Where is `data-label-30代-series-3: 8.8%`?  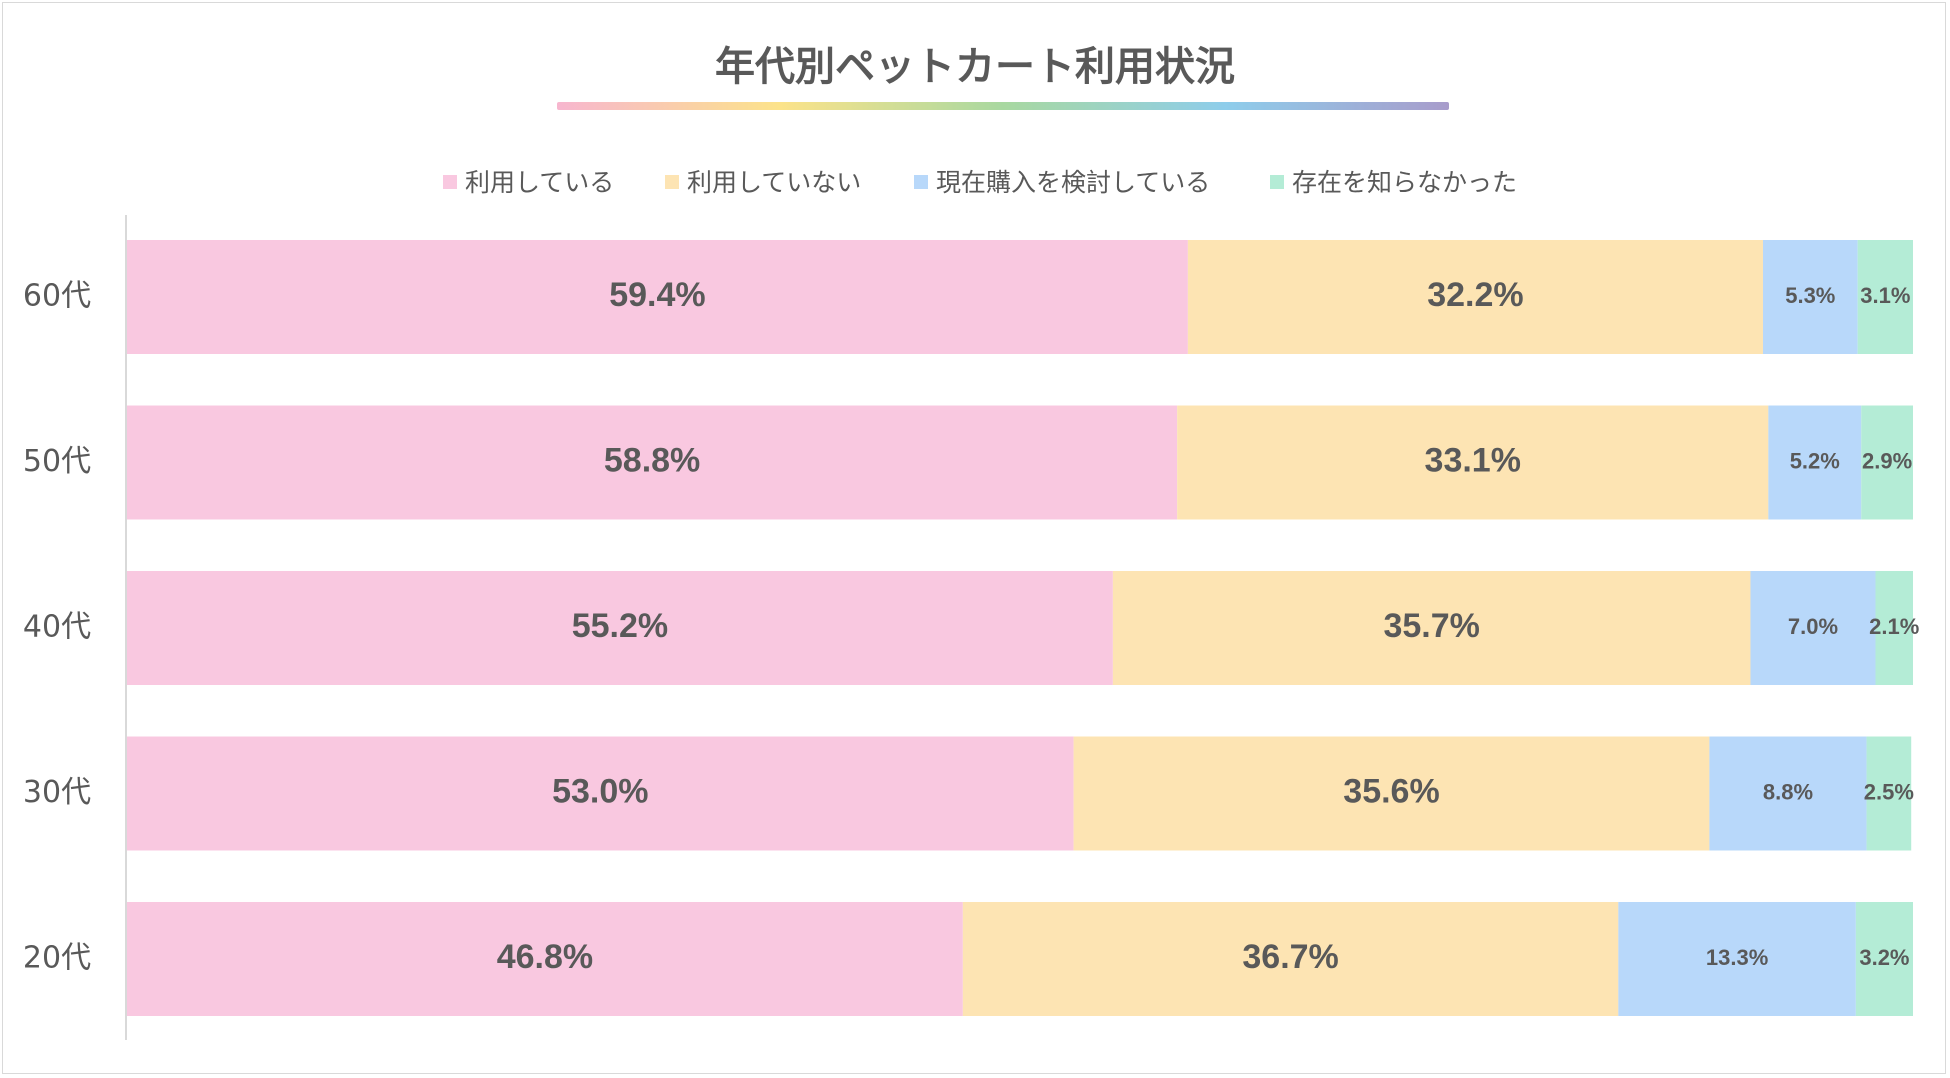 data-label-30代-series-3: 8.8% is located at coordinates (1788, 791).